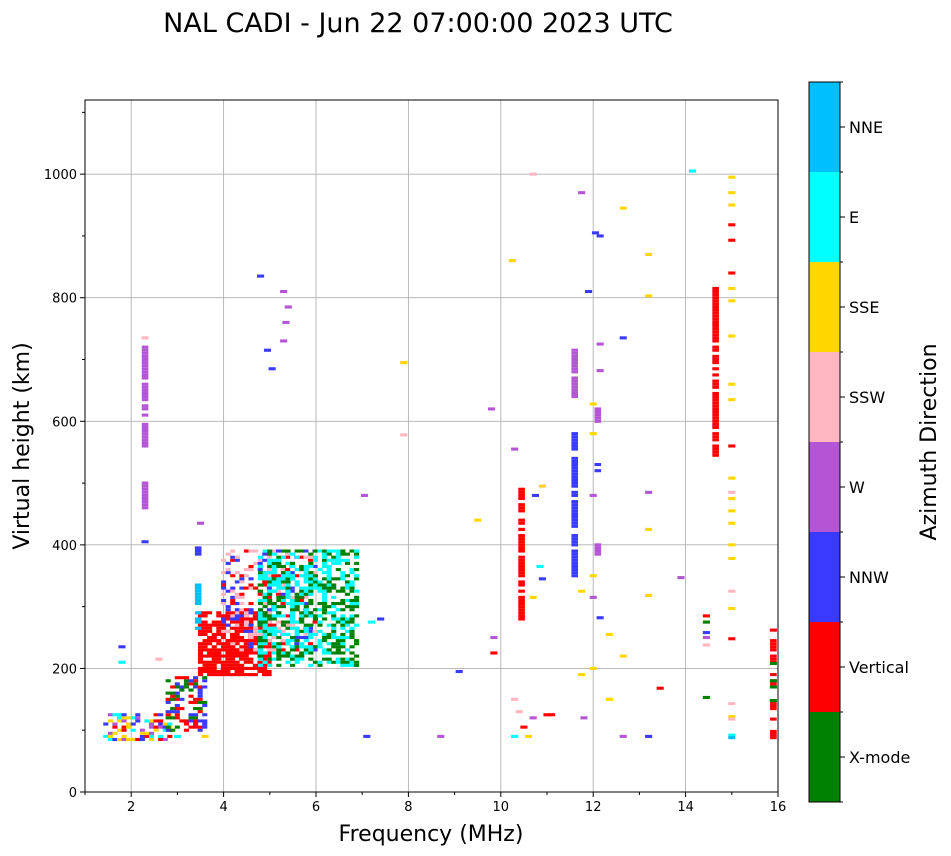 The height and width of the screenshot is (856, 951). Describe the element at coordinates (857, 487) in the screenshot. I see `colorbar-tick-label: W` at that location.